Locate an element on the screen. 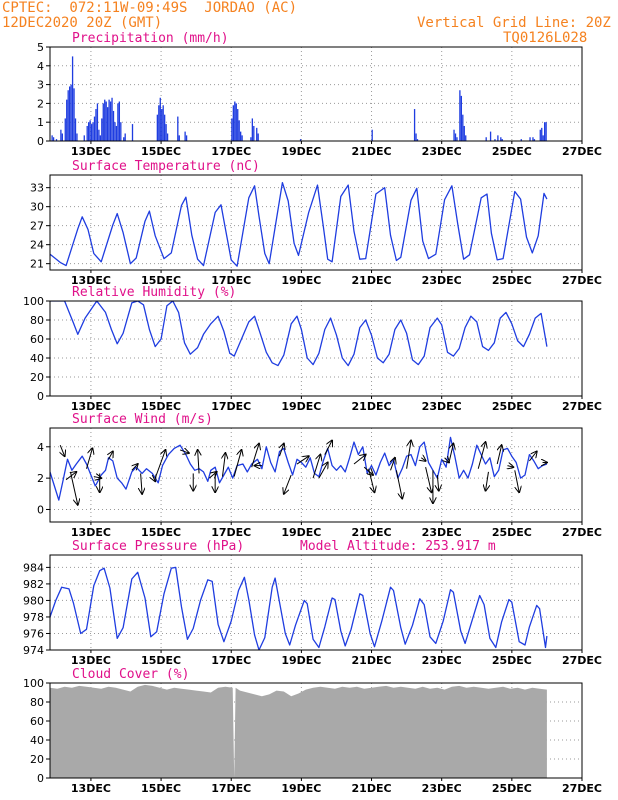 Image resolution: width=618 pixels, height=800 pixels. header-date: 12DEC2020 20Z (GMT) is located at coordinates (82, 23).